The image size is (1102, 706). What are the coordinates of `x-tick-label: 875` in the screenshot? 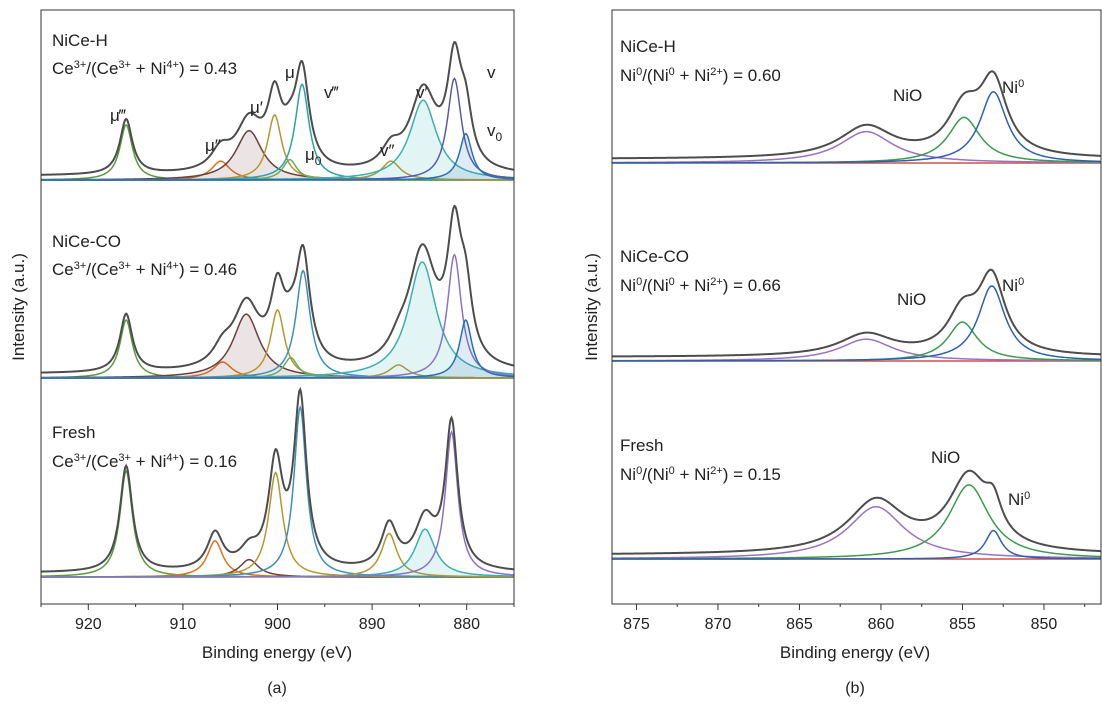 It's located at (636, 624).